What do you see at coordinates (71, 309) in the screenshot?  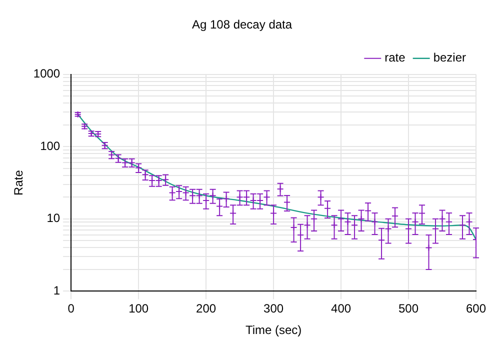 I see `x-tick-label: 0` at bounding box center [71, 309].